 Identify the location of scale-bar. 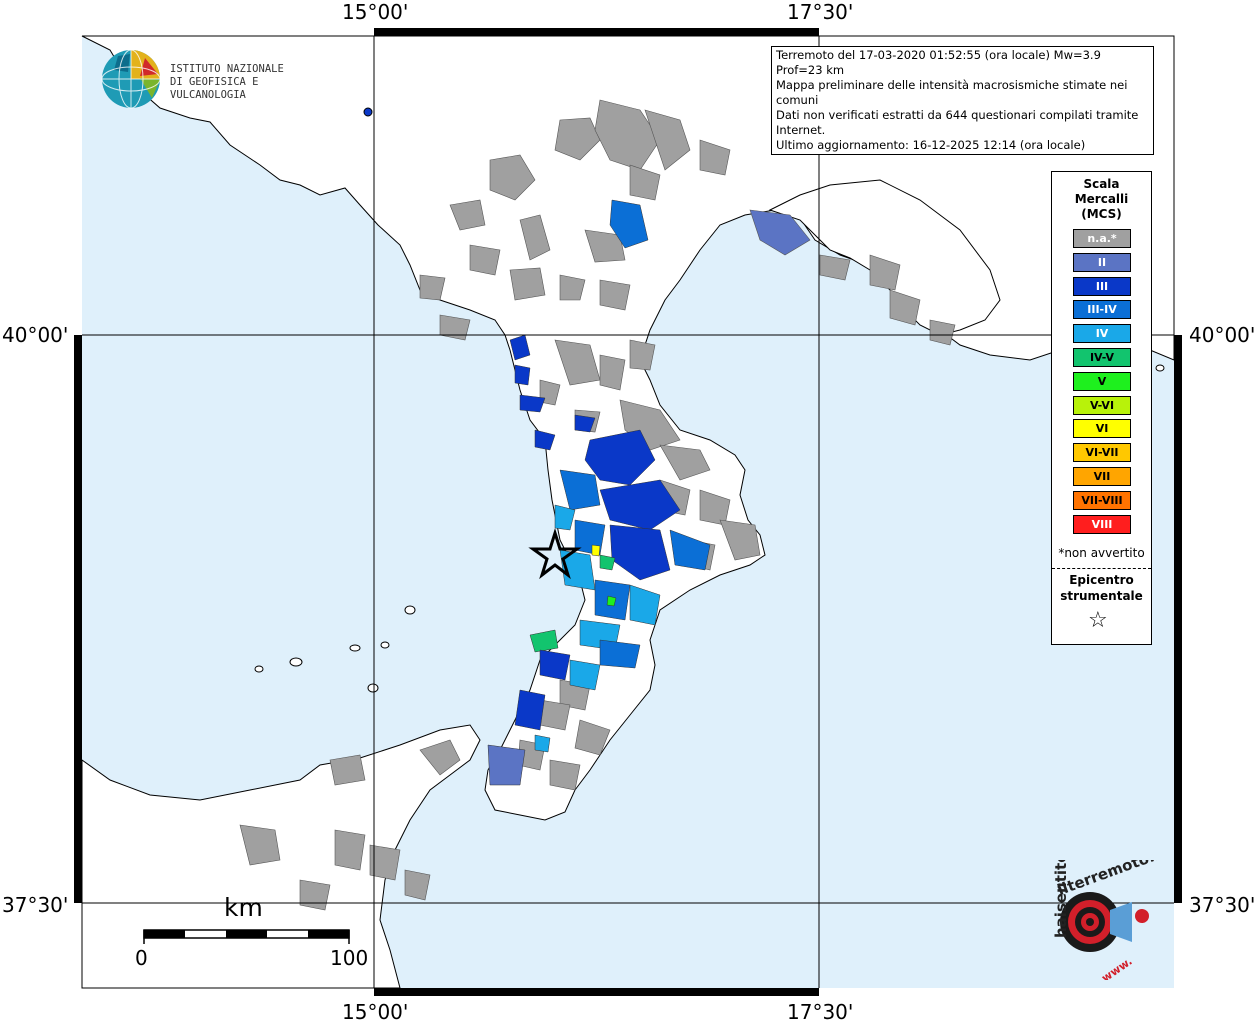
(246, 936).